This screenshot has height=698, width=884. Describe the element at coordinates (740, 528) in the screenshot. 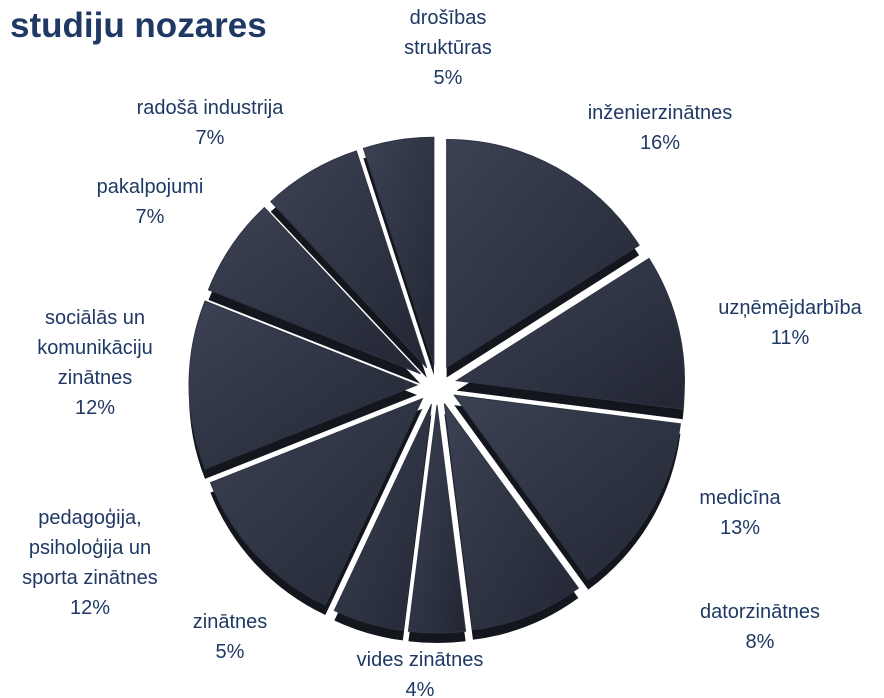

I see `value-label: 13%` at that location.